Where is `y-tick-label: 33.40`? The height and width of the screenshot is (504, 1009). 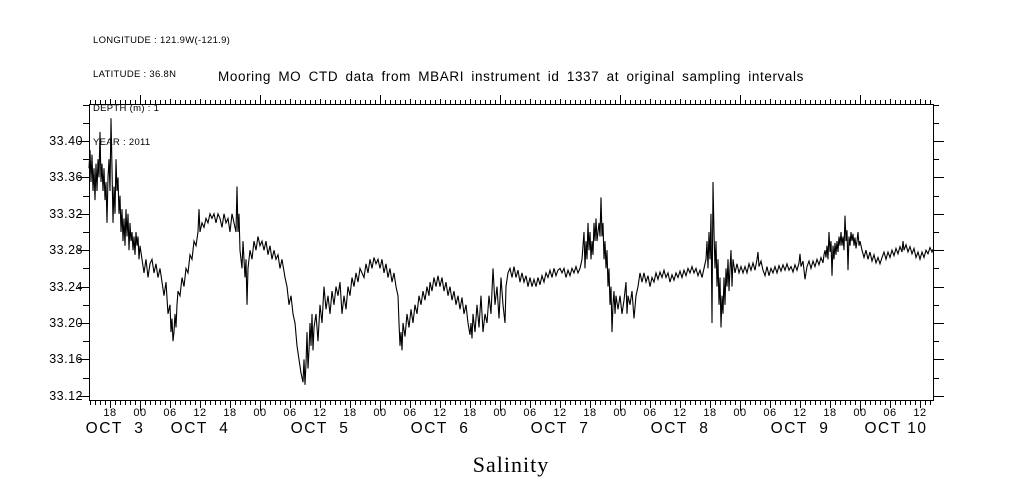 y-tick-label: 33.40 is located at coordinates (66, 141).